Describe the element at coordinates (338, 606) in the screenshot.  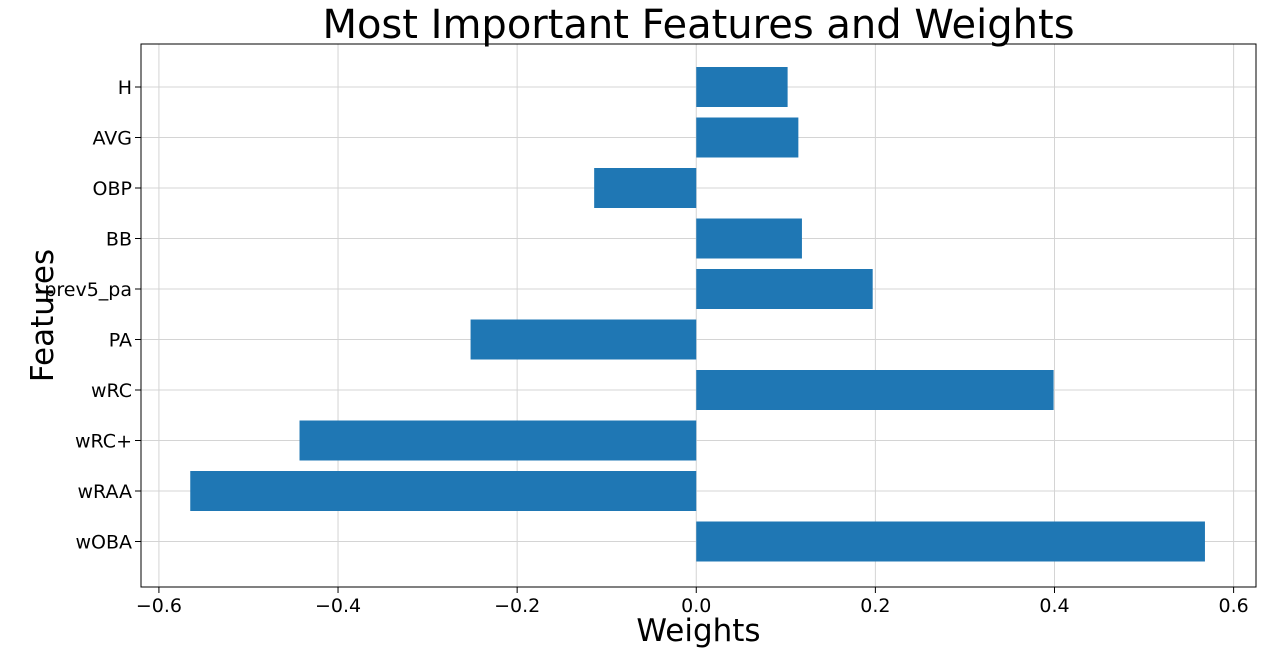
I see `x-tick-label: −0.4` at that location.